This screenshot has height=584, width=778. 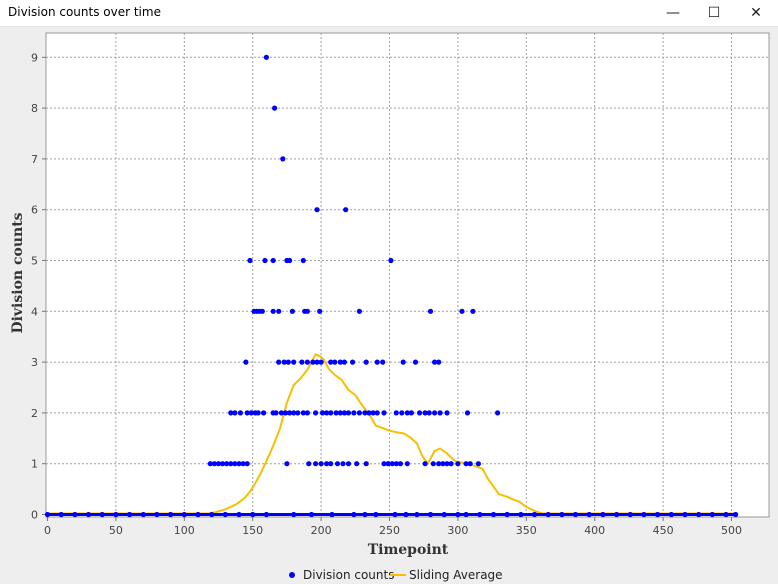 I want to click on y-tick-label: 0, so click(x=34, y=515).